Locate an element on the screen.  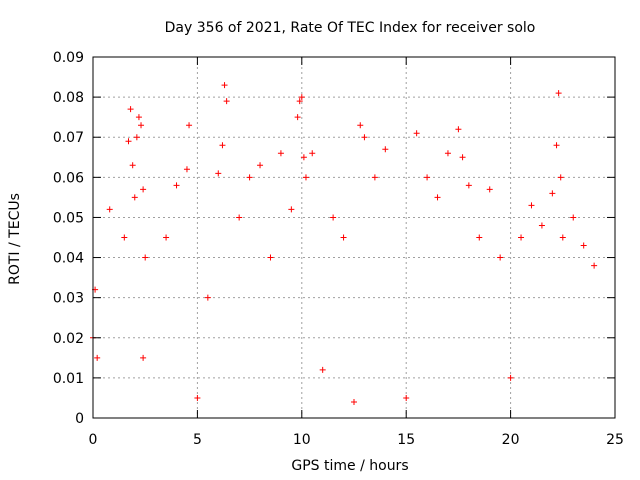
y-tick-label: 0.09 is located at coordinates (68, 58).